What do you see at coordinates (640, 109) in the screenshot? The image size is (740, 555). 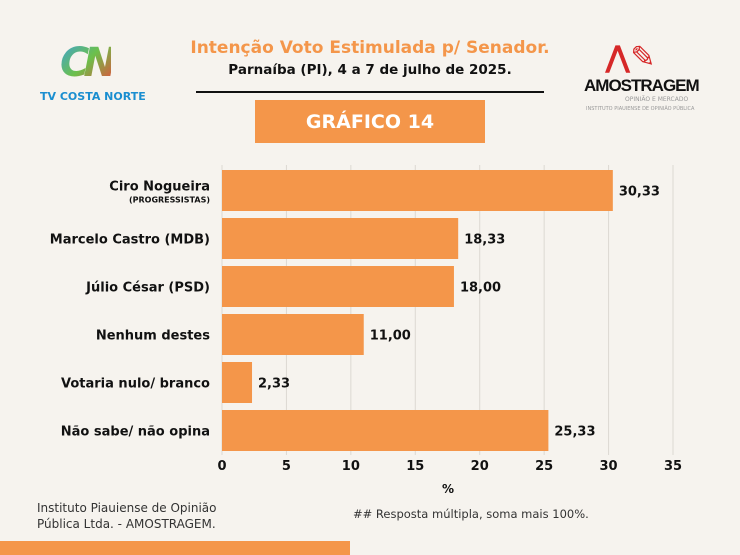 I see `logo-institute: INSTITUTO PIAUIENSE DE OPINIÃO PÚBLICA` at bounding box center [640, 109].